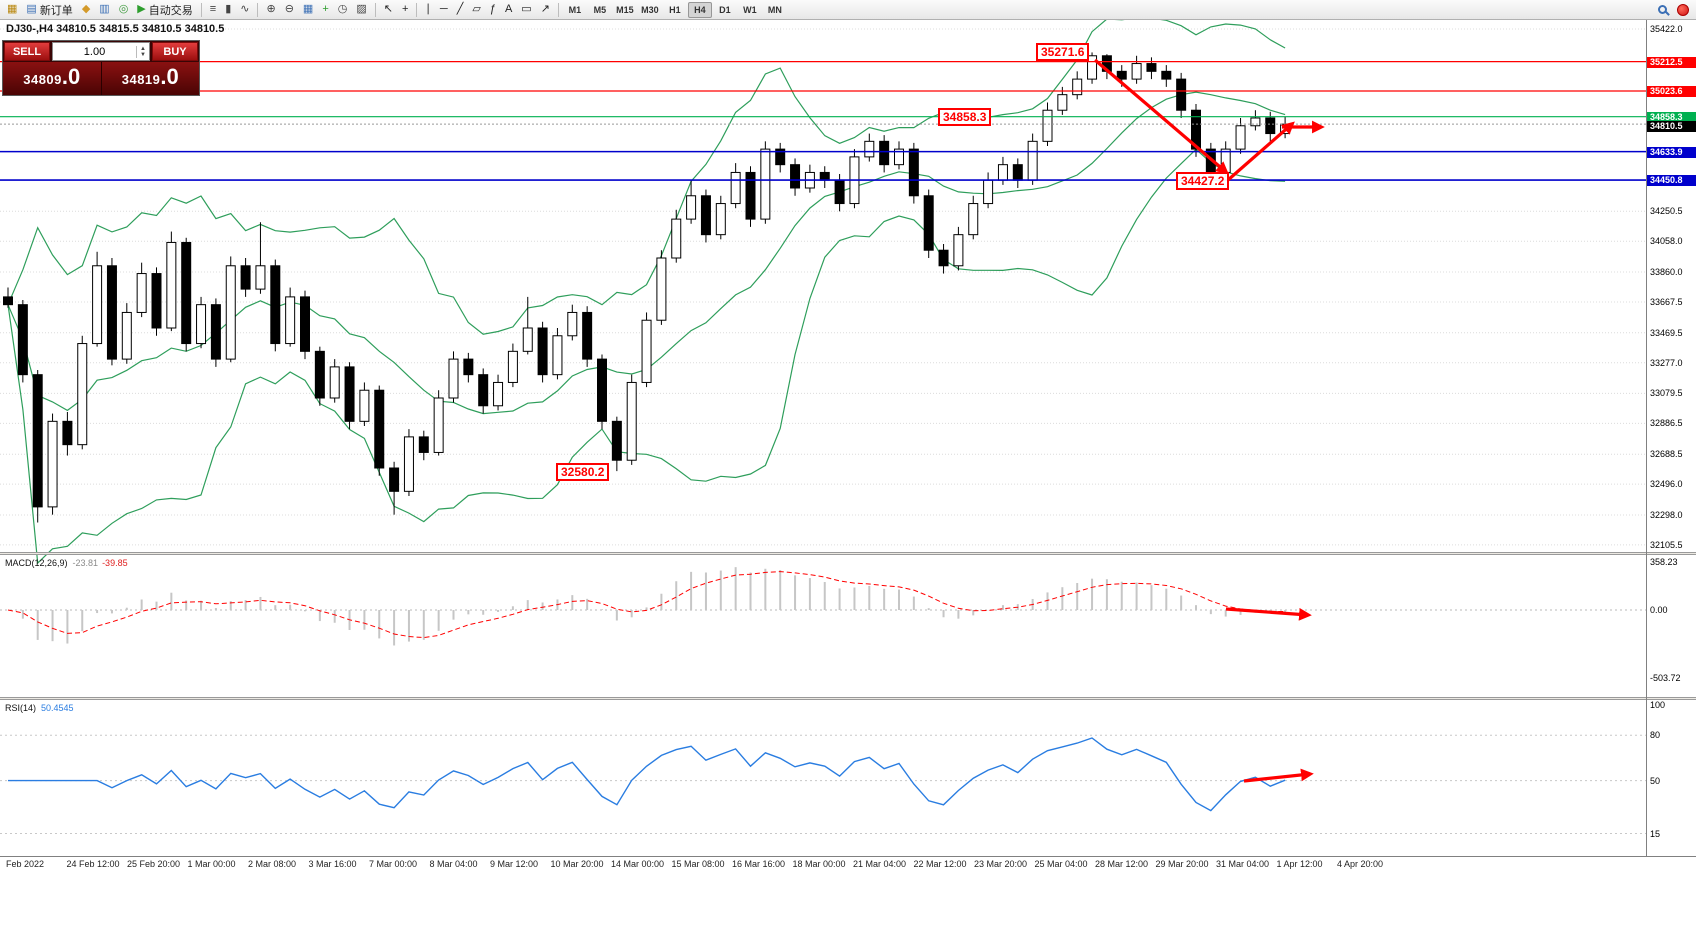 This screenshot has width=1696, height=942. What do you see at coordinates (428, 9) in the screenshot?
I see `vertical-line-icon: ∣` at bounding box center [428, 9].